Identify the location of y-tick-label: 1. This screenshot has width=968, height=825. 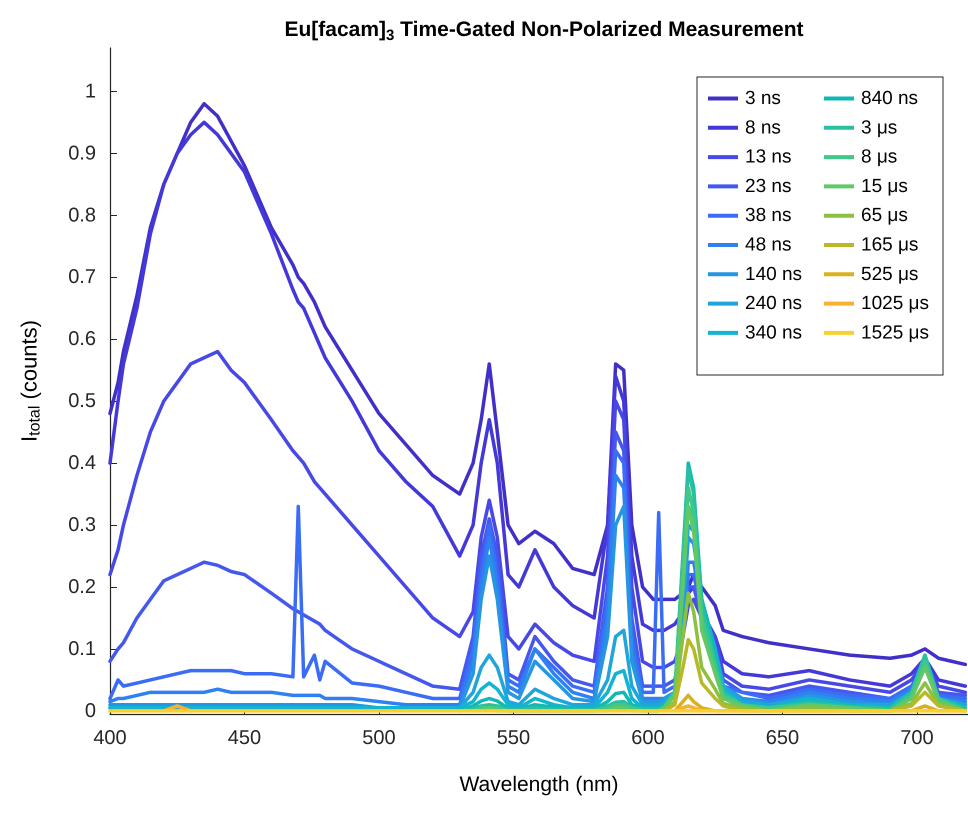
(90, 91).